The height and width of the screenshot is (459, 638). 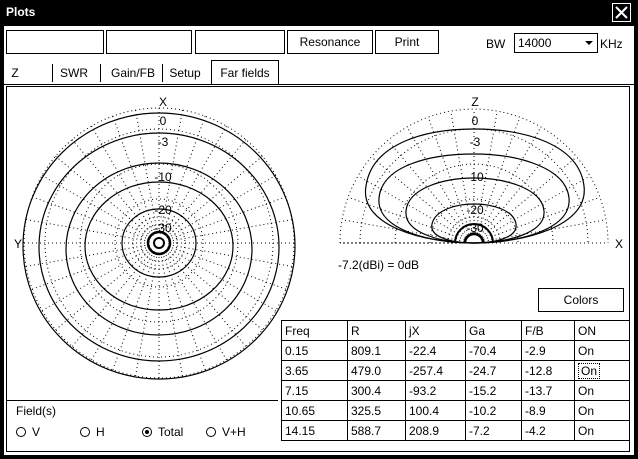 What do you see at coordinates (589, 43) in the screenshot?
I see `chevron-down-icon` at bounding box center [589, 43].